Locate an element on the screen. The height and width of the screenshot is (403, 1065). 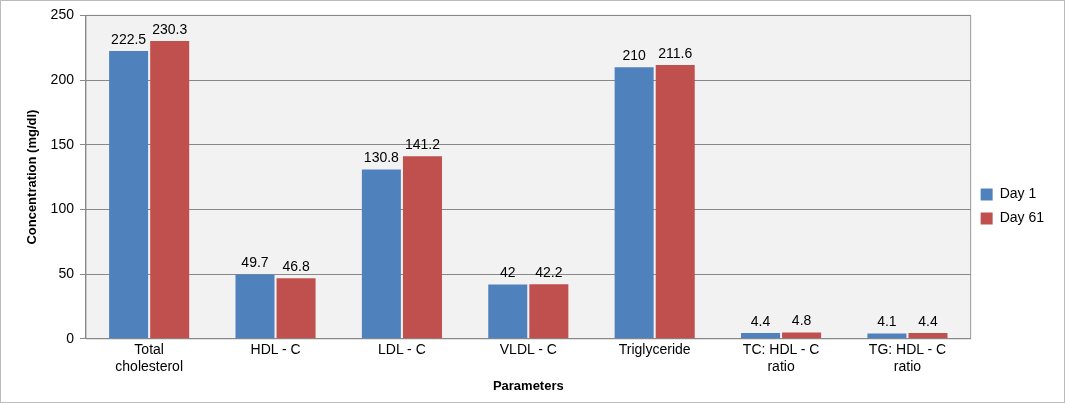
data-label: 230.3 is located at coordinates (170, 28).